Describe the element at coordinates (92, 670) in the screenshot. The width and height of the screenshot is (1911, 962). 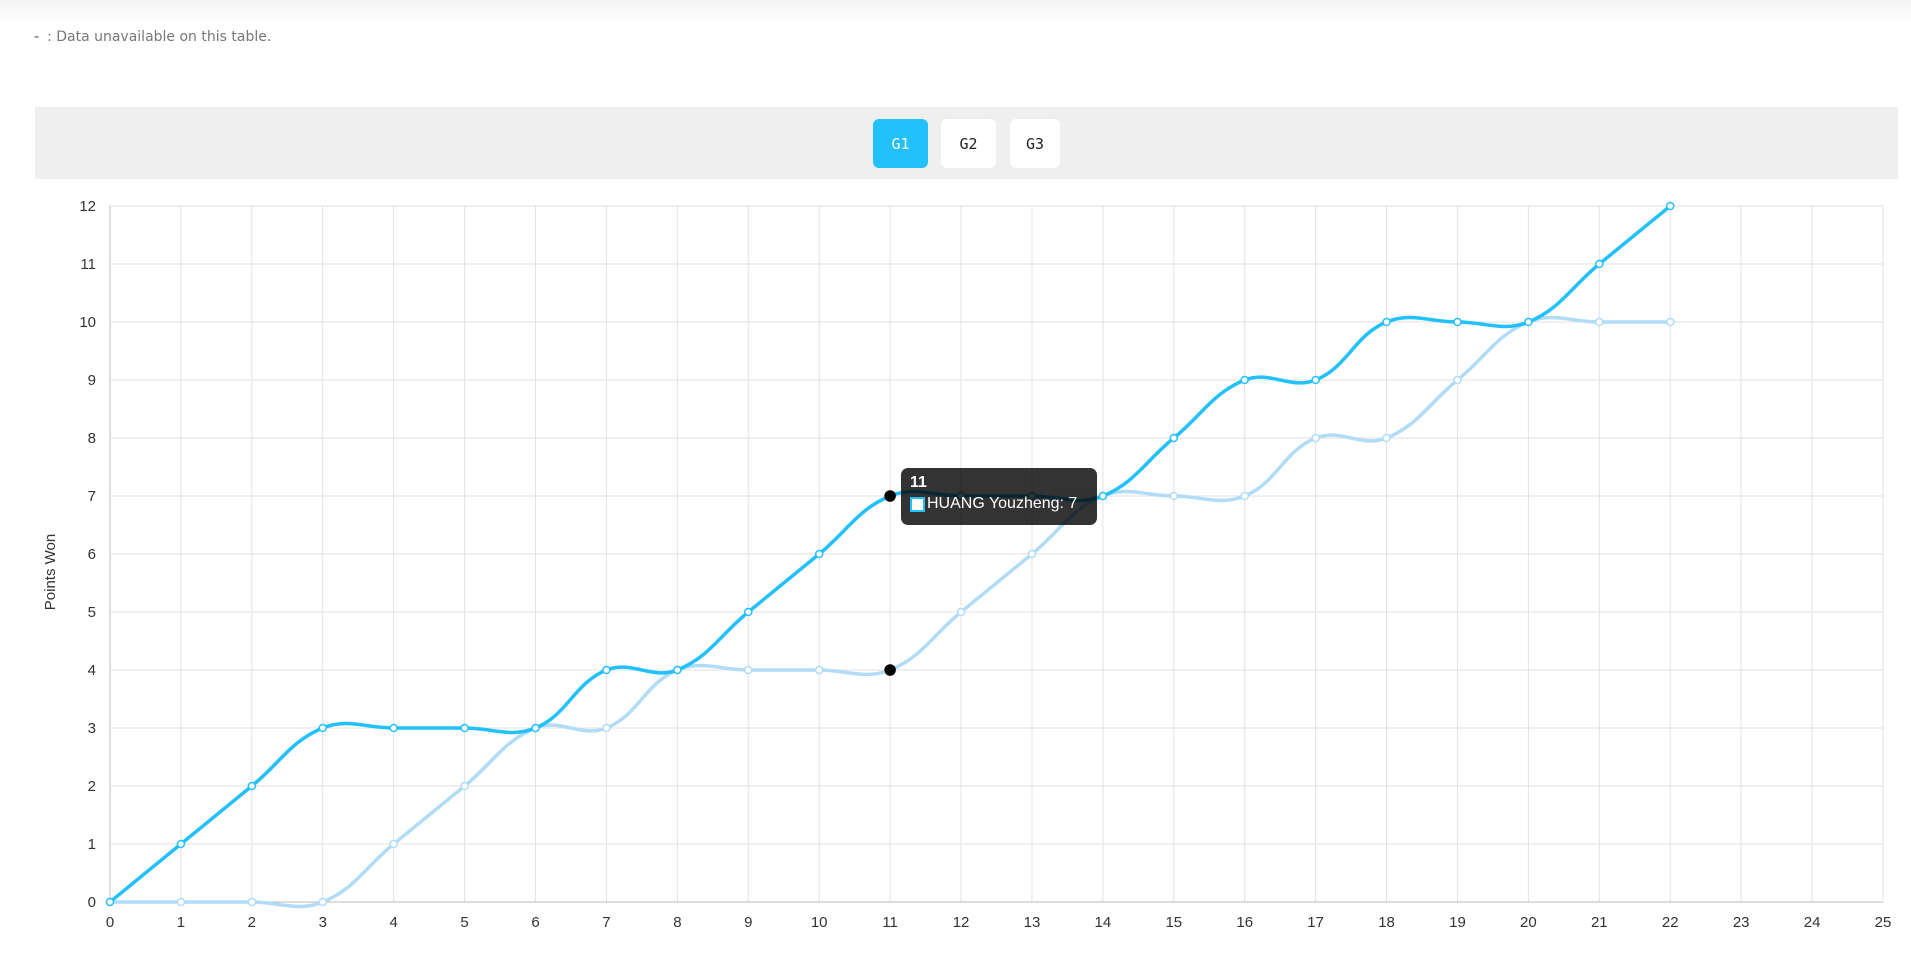
I see `y-tick-label: 4` at that location.